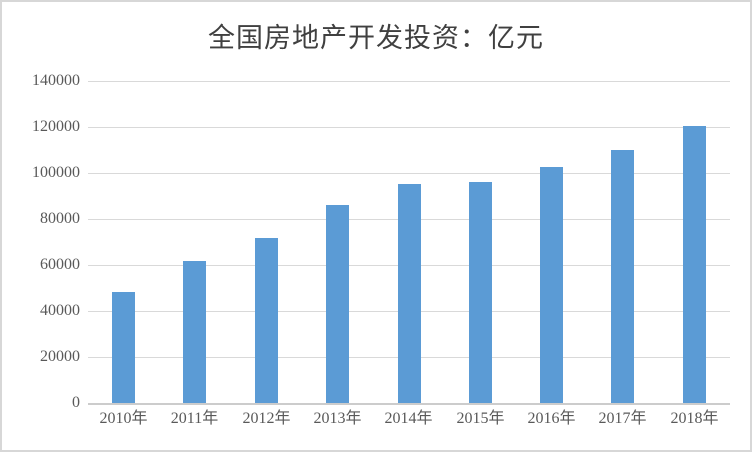 This screenshot has height=452, width=752. Describe the element at coordinates (123, 347) in the screenshot. I see `bar-2010年` at that location.